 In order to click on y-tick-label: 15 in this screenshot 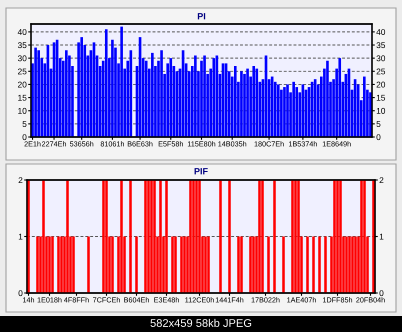, I will do `click(22, 97)`.